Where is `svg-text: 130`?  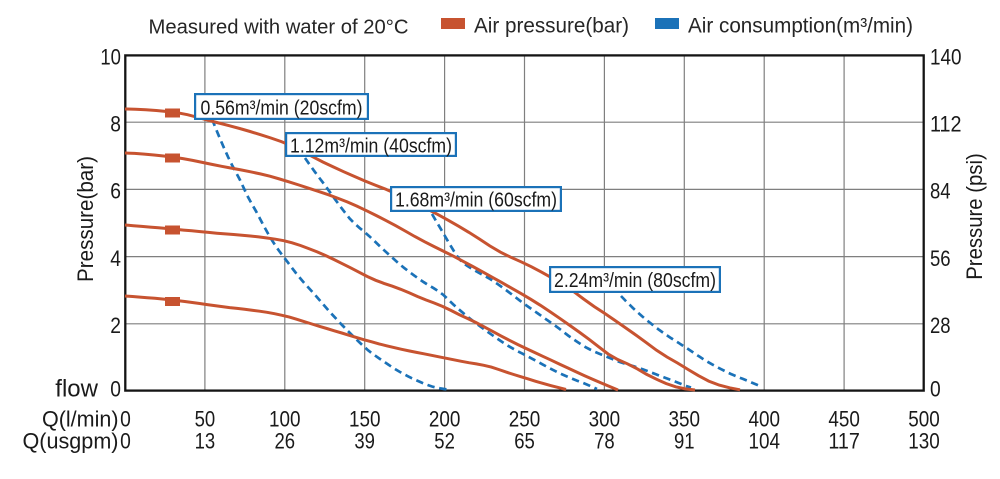
svg-text: 130 is located at coordinates (924, 440).